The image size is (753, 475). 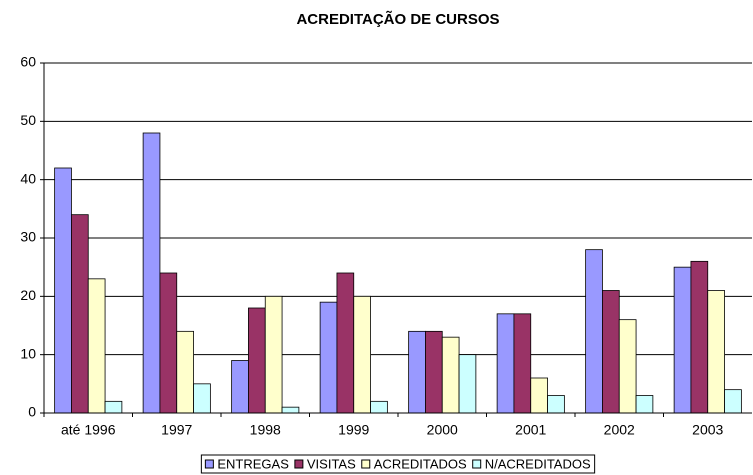 What do you see at coordinates (707, 430) in the screenshot?
I see `x-tick-label: 2003` at bounding box center [707, 430].